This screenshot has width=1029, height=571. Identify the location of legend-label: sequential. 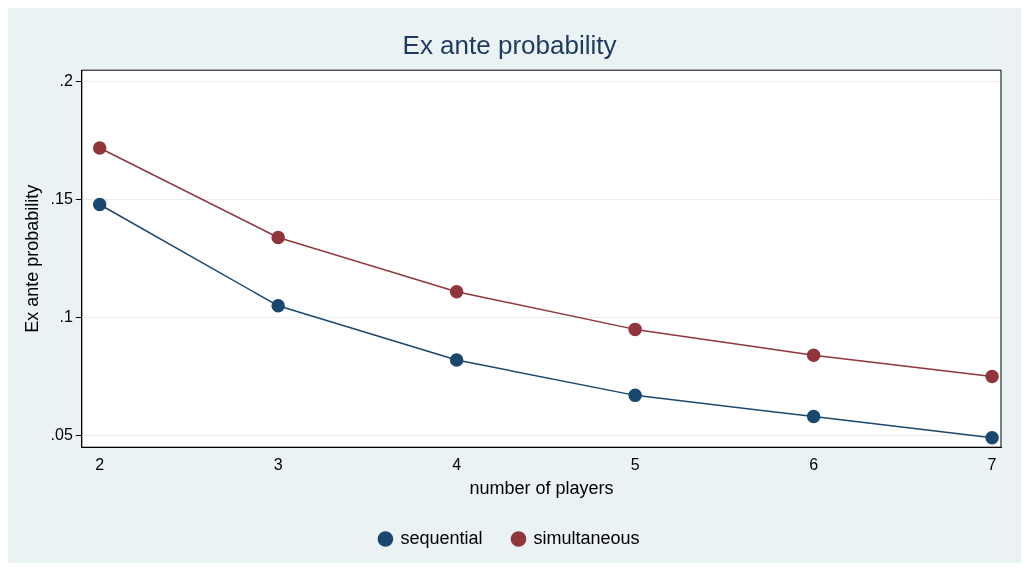
(441, 537).